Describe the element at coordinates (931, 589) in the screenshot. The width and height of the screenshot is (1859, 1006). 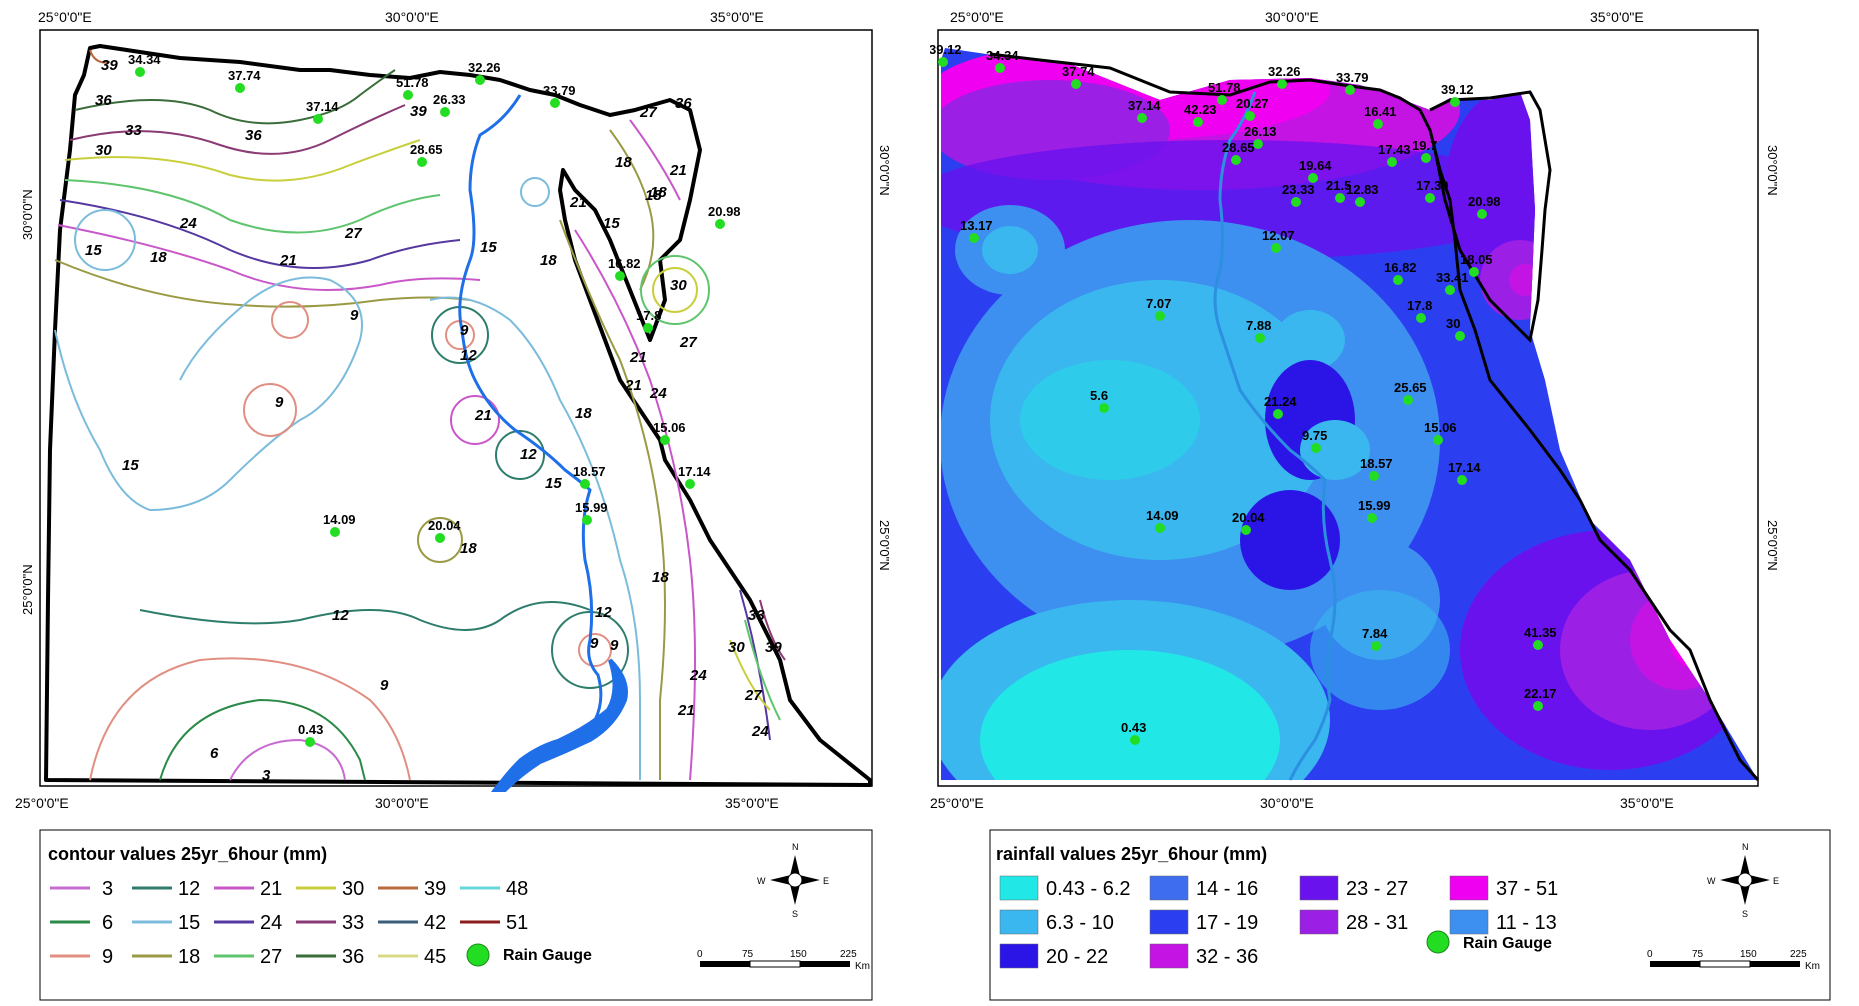
I see `right-side-tick-1: 25°0'0"N` at that location.